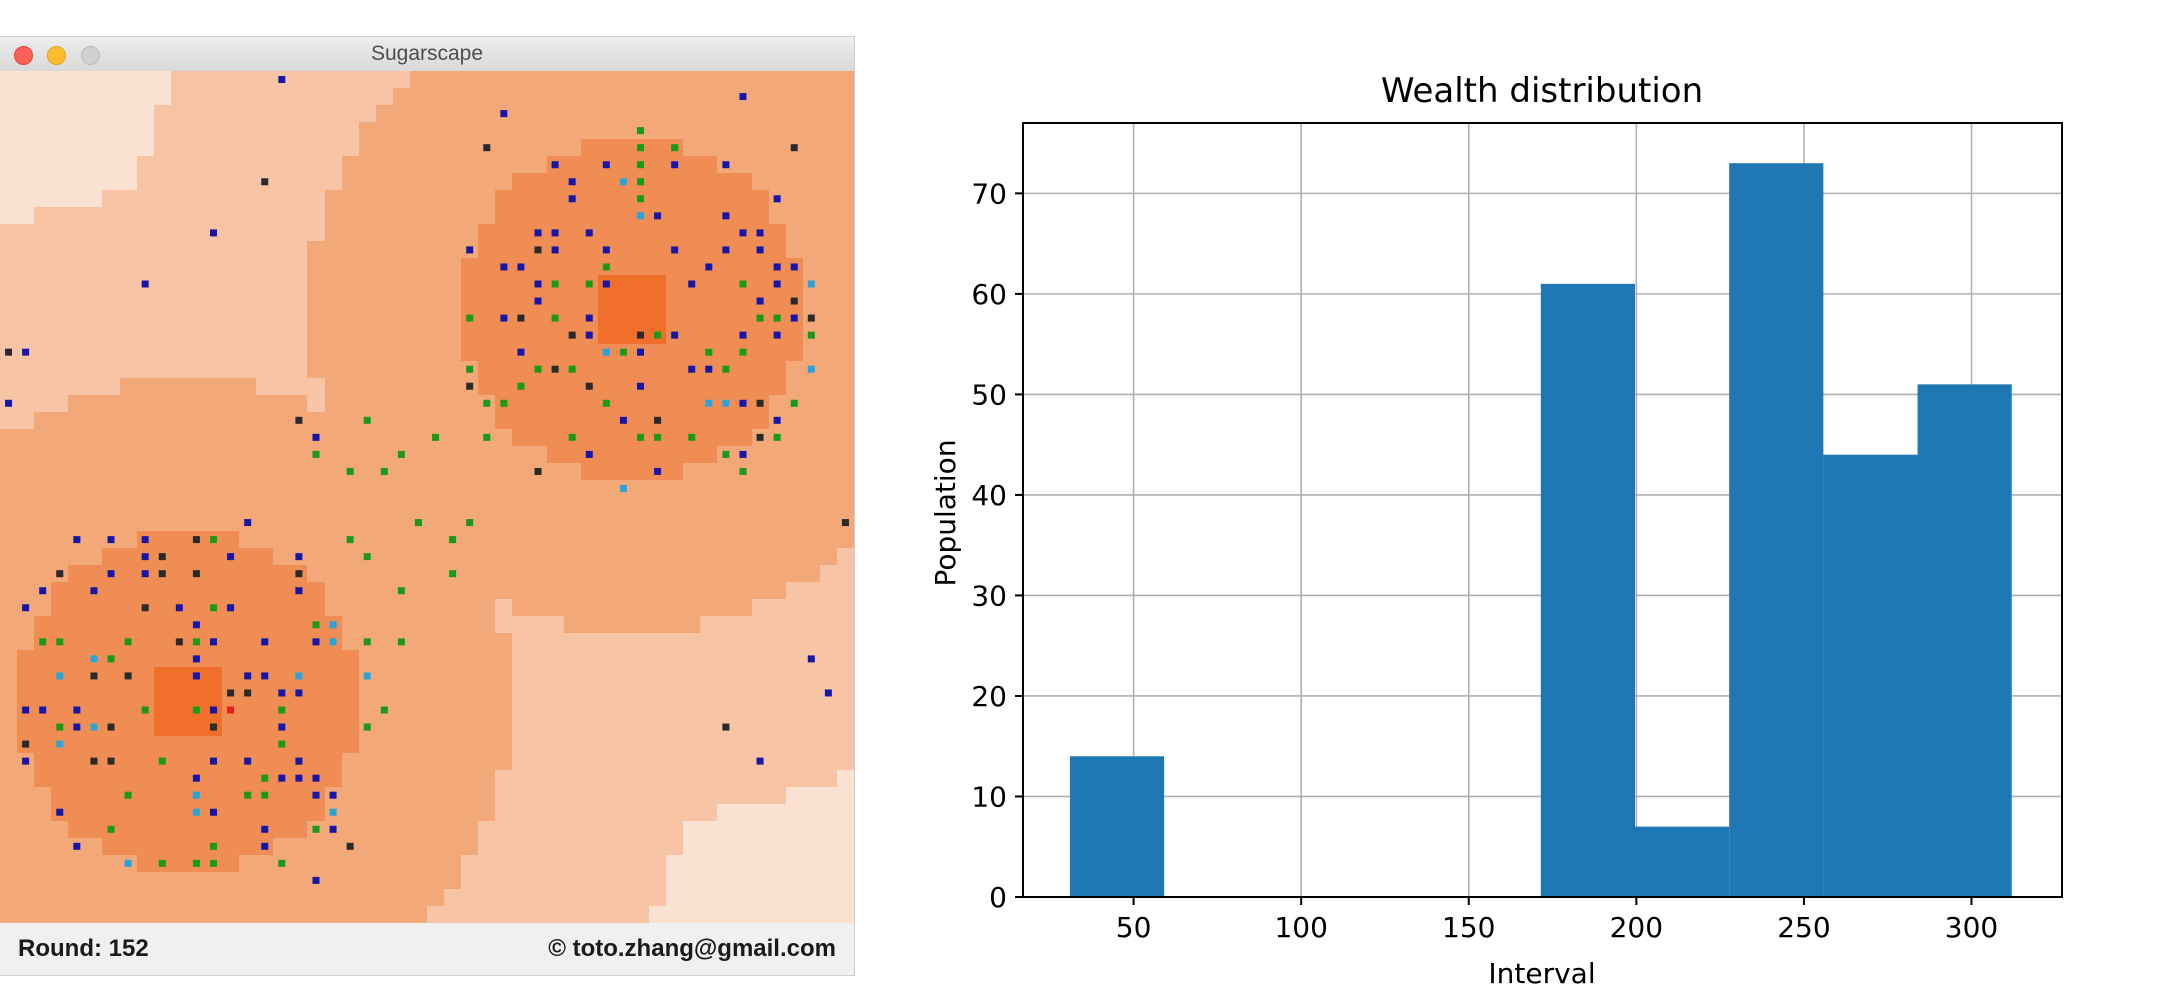 This screenshot has width=2181, height=999. I want to click on minimize-icon, so click(56, 55).